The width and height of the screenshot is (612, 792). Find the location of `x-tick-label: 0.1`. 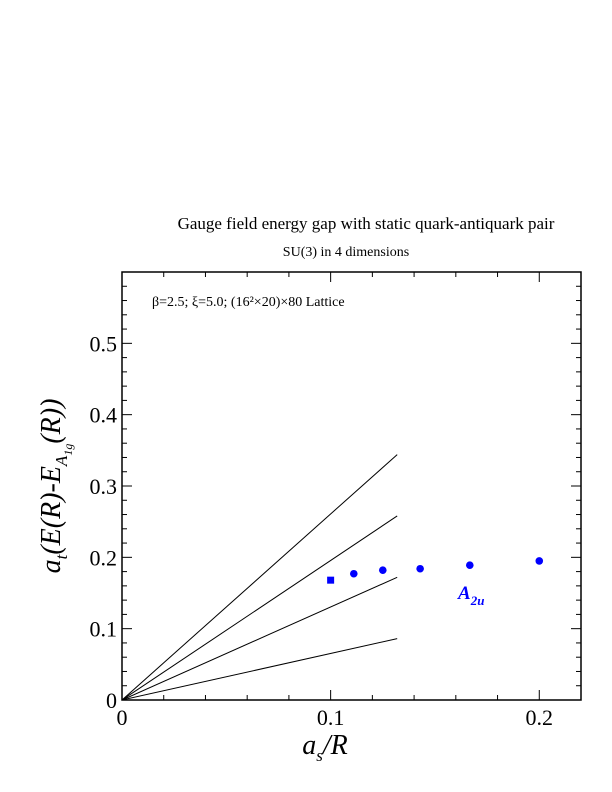

x-tick-label: 0.1 is located at coordinates (331, 717).